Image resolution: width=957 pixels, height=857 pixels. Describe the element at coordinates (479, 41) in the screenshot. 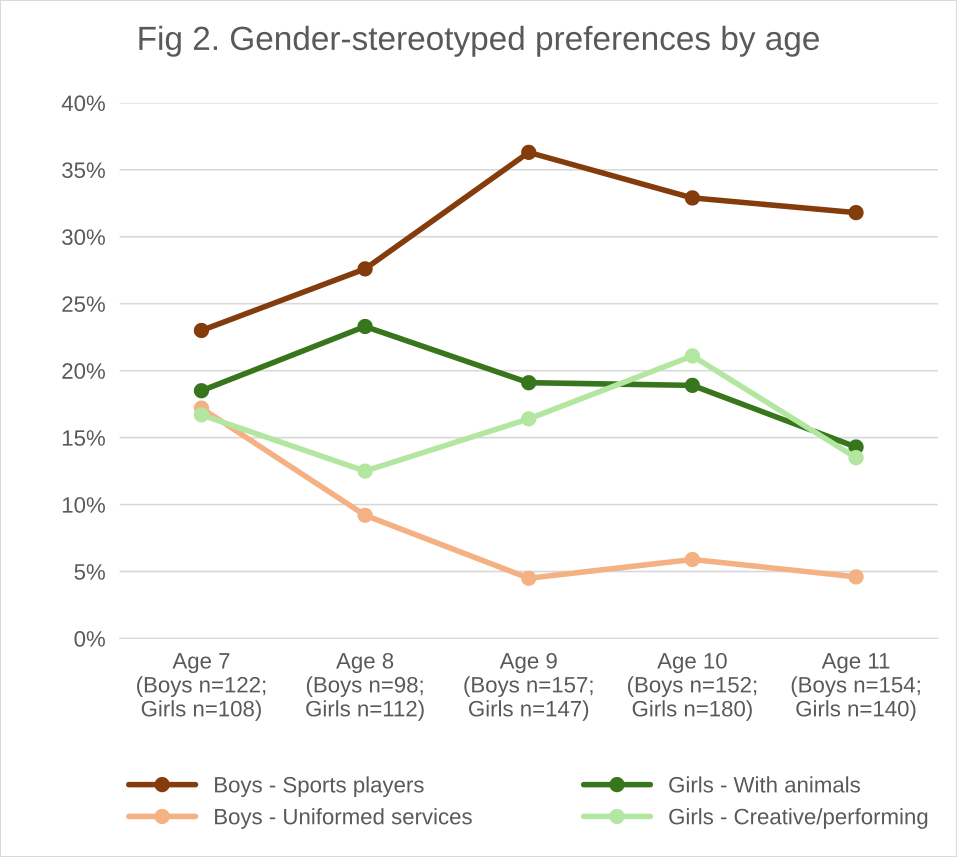

I see `chart-title: Fig 2. Gender-stereotyped preferences by age` at that location.